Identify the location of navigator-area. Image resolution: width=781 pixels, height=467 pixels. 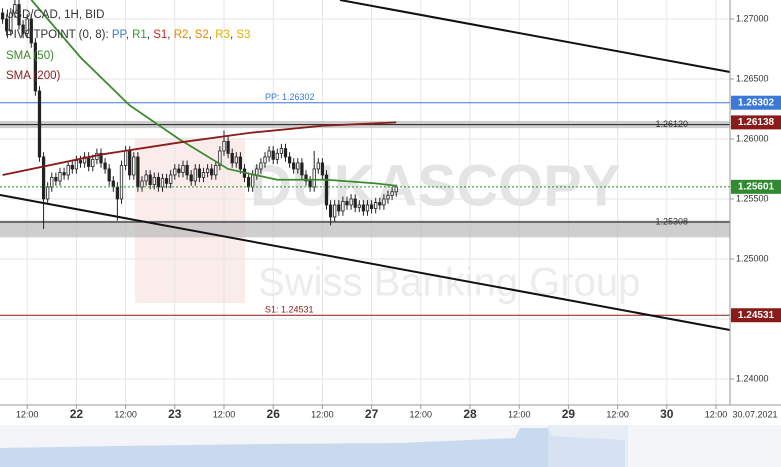
(312, 447).